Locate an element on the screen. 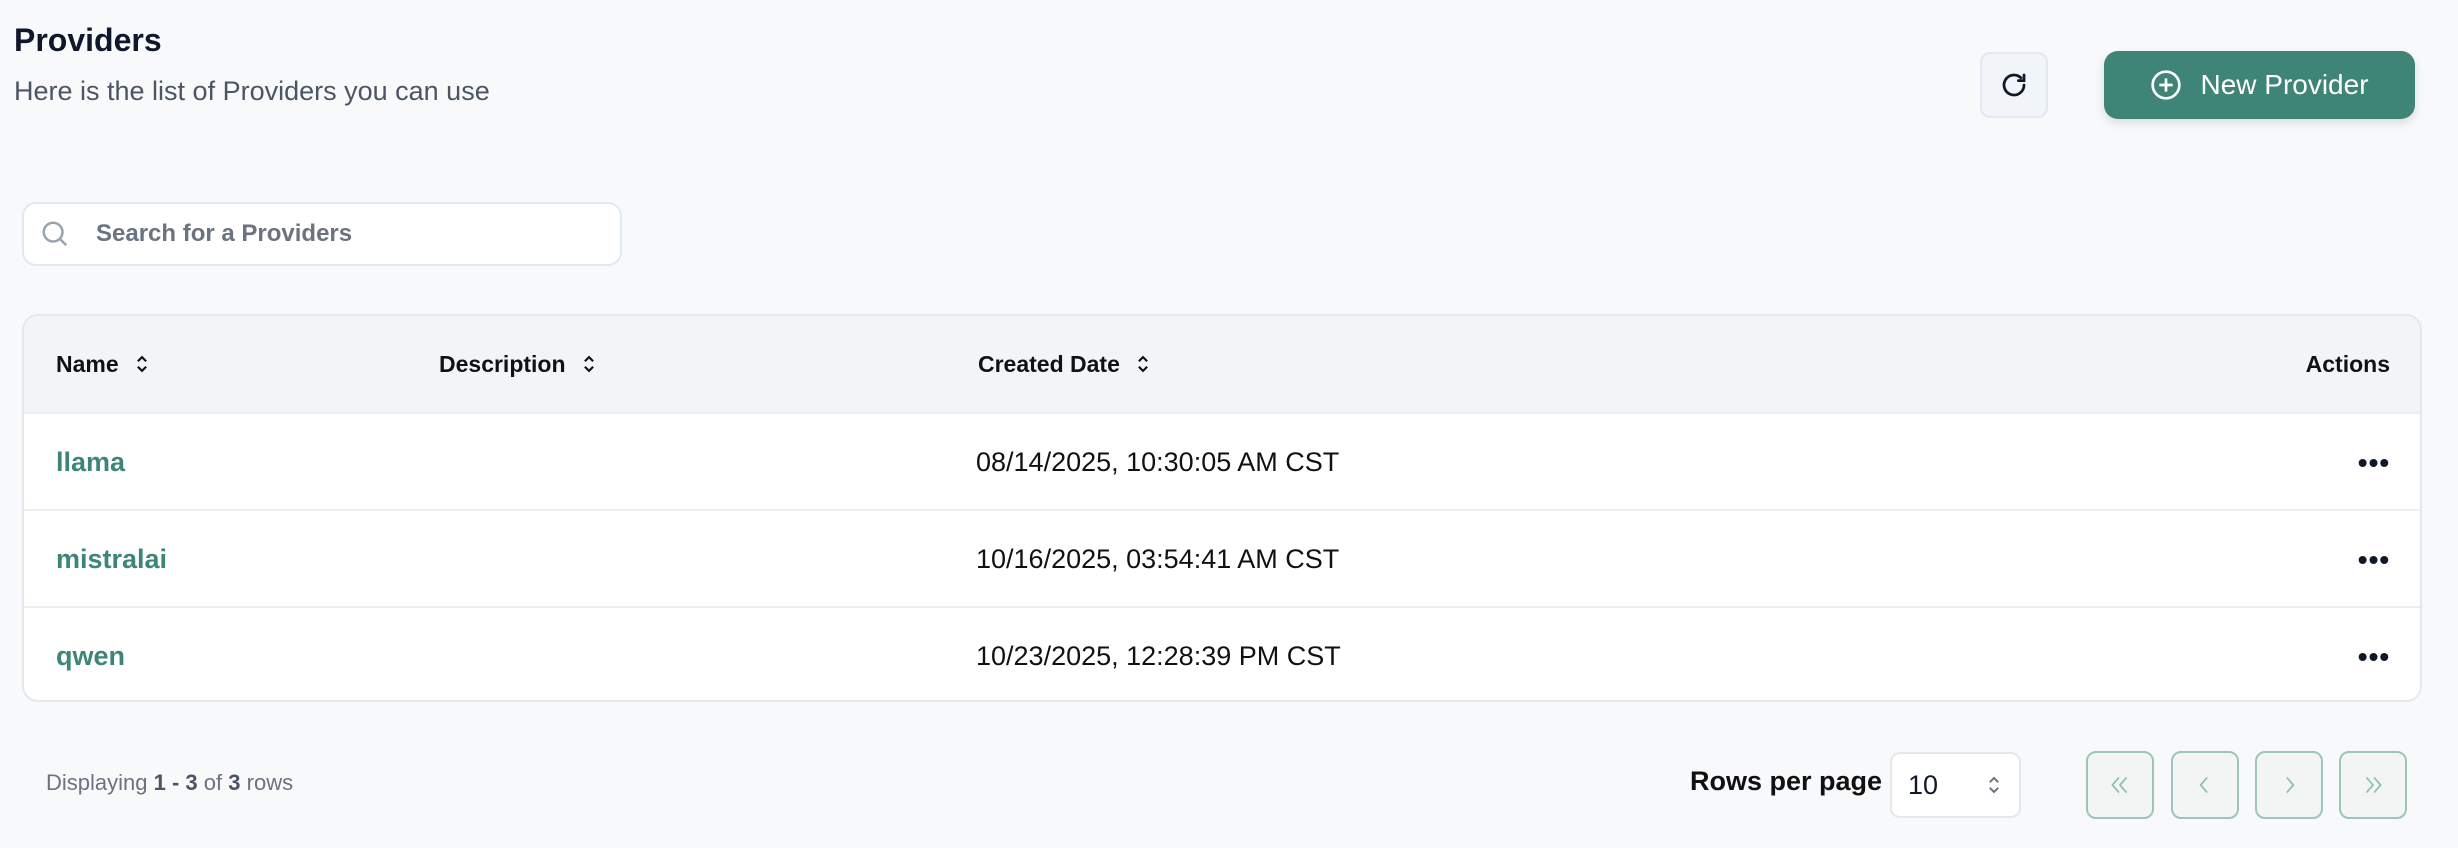 The image size is (2458, 848). column-header-name: Name is located at coordinates (102, 364).